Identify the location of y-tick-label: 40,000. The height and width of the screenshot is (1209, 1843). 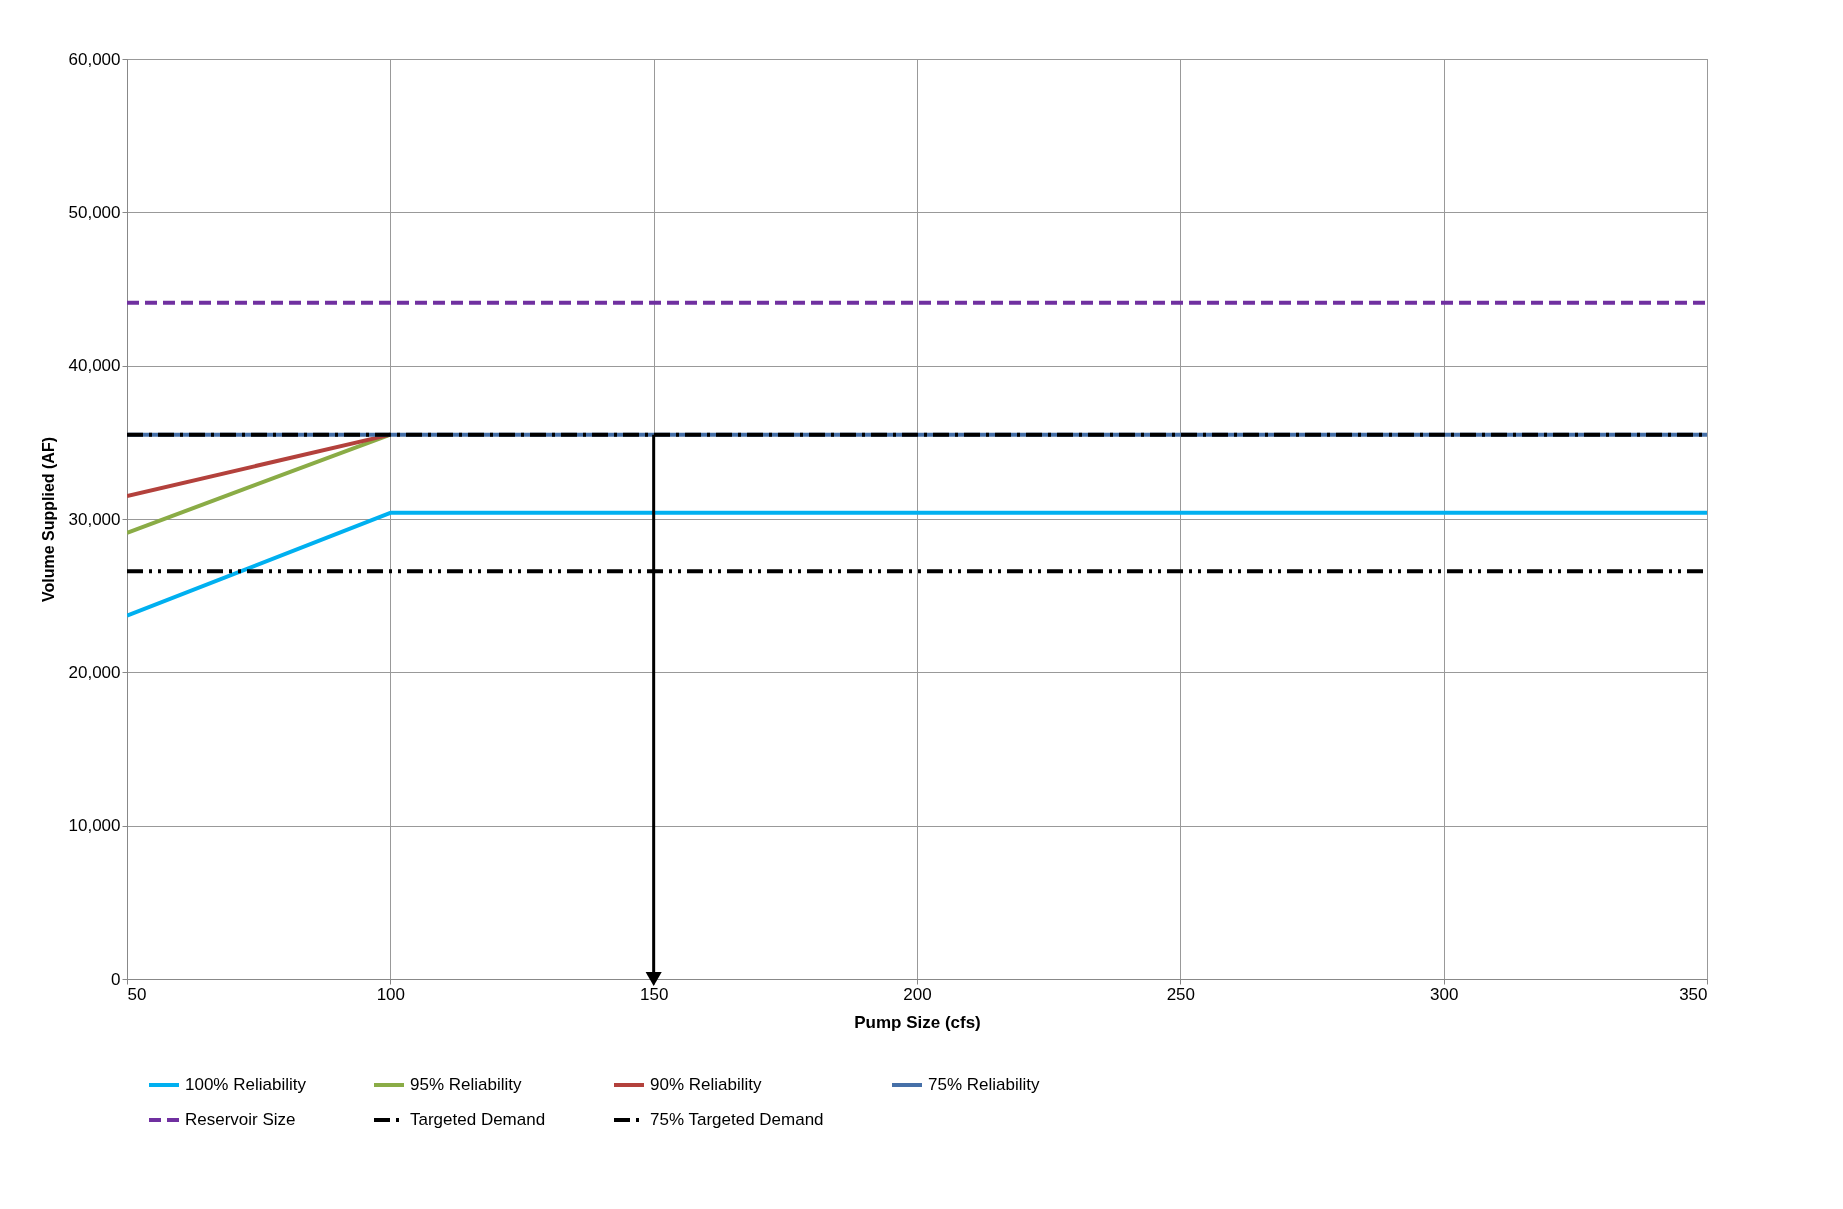
(94, 366).